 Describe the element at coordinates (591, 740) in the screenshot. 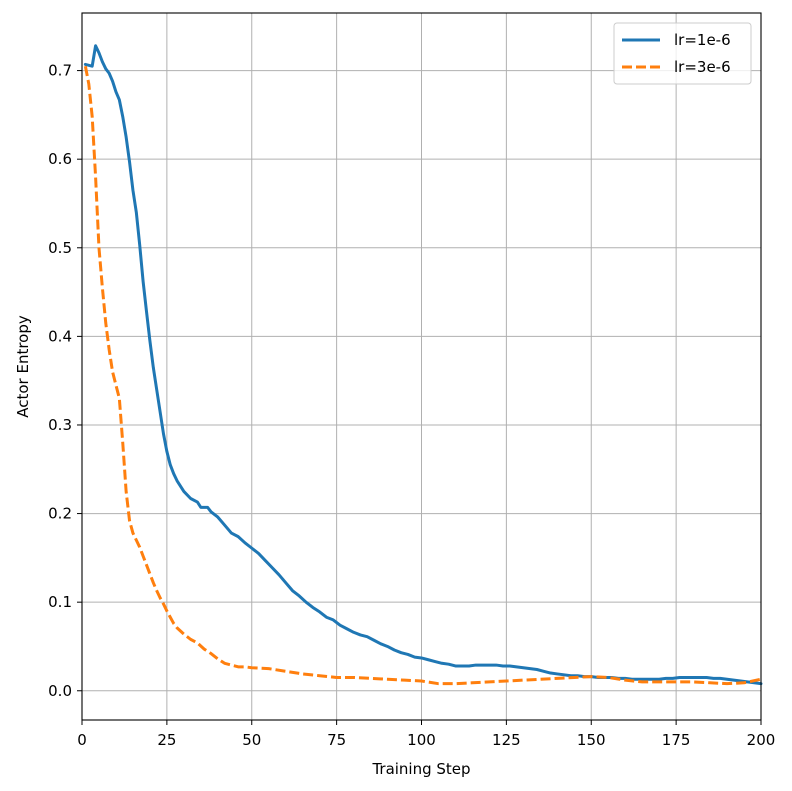

I see `x-tick-label: 150` at that location.